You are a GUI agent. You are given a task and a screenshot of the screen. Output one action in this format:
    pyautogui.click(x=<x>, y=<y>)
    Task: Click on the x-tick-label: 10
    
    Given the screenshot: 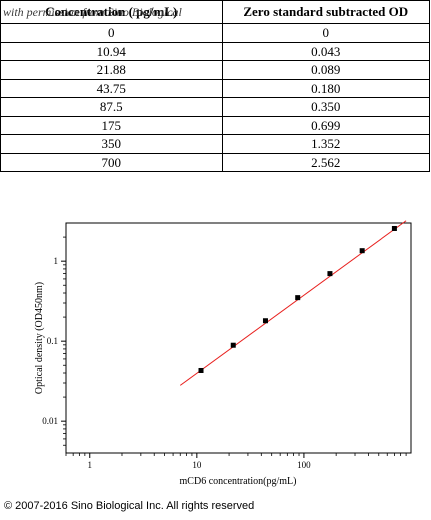 What is the action you would take?
    pyautogui.click(x=197, y=465)
    